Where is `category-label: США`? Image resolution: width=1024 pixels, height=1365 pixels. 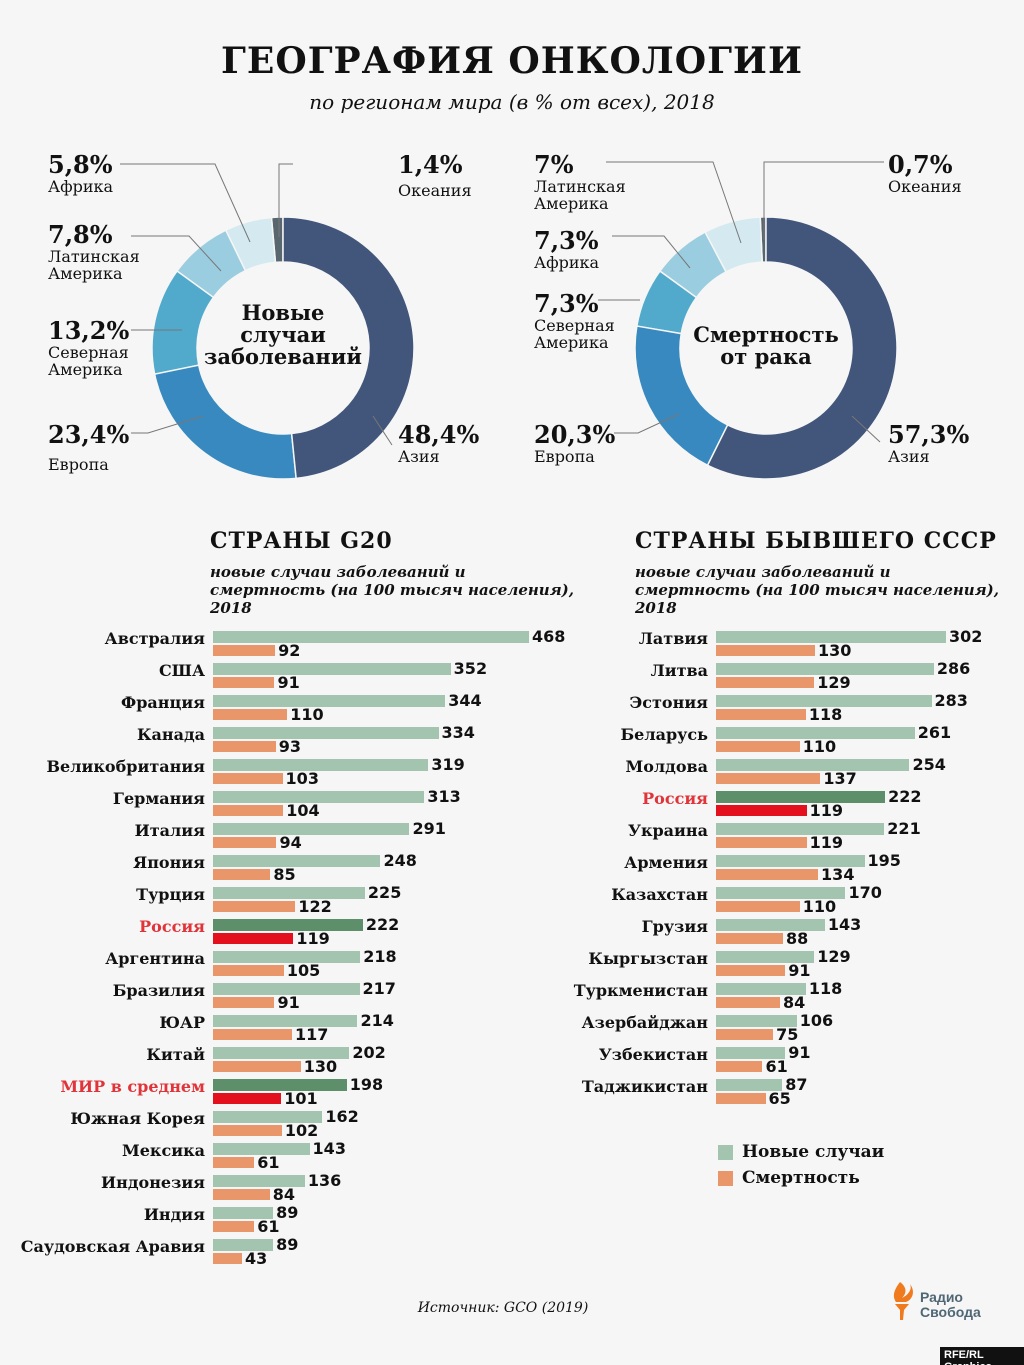 category-label: США is located at coordinates (181, 670).